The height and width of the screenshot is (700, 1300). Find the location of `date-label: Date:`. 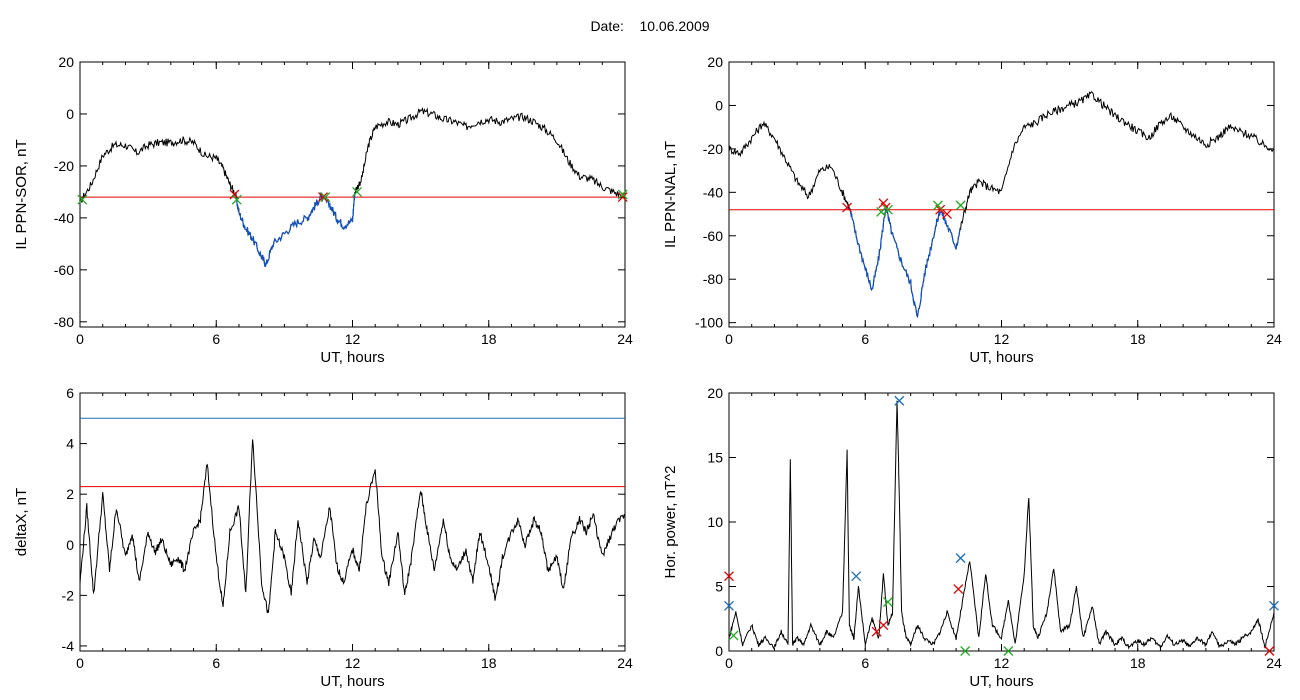

date-label: Date: is located at coordinates (607, 26).